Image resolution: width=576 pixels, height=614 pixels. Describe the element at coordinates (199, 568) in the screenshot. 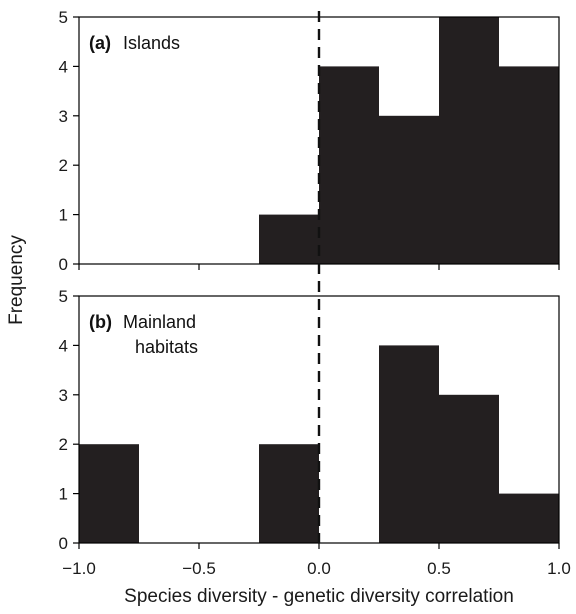

I see `x-tick-label: −0.5` at that location.